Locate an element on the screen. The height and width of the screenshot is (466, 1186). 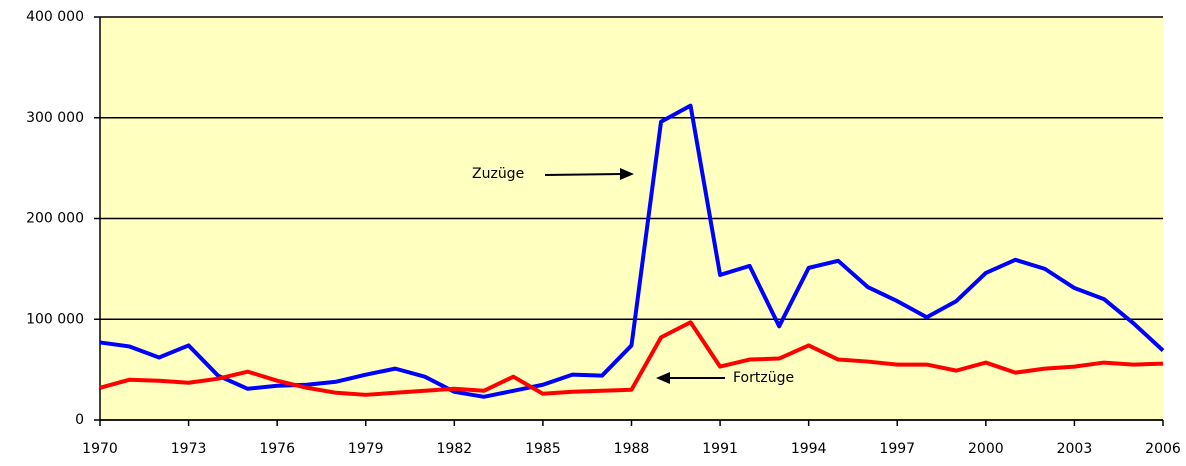
x-tick-label: 1976 is located at coordinates (277, 449).